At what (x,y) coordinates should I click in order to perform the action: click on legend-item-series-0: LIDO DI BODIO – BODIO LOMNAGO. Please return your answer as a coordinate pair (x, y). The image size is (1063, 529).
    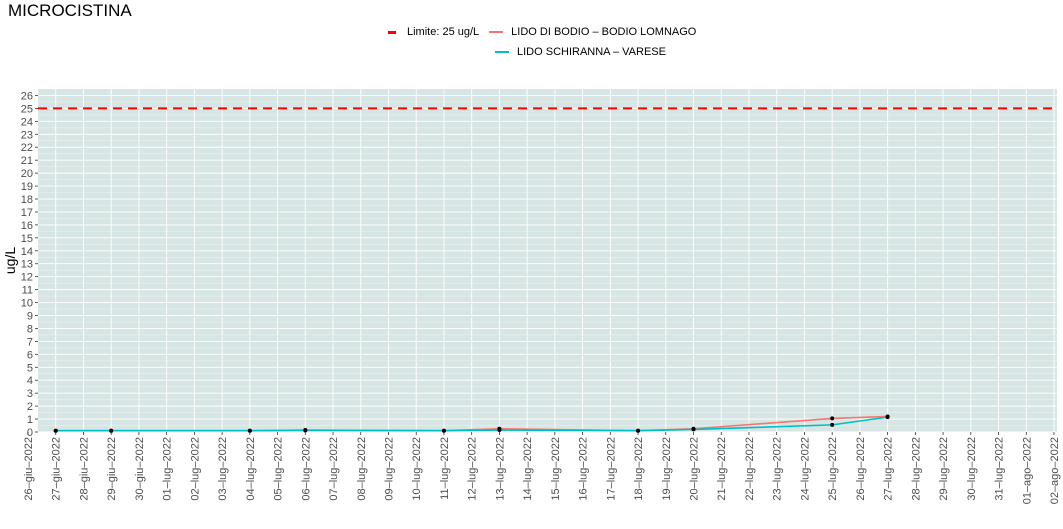
    Looking at the image, I should click on (592, 32).